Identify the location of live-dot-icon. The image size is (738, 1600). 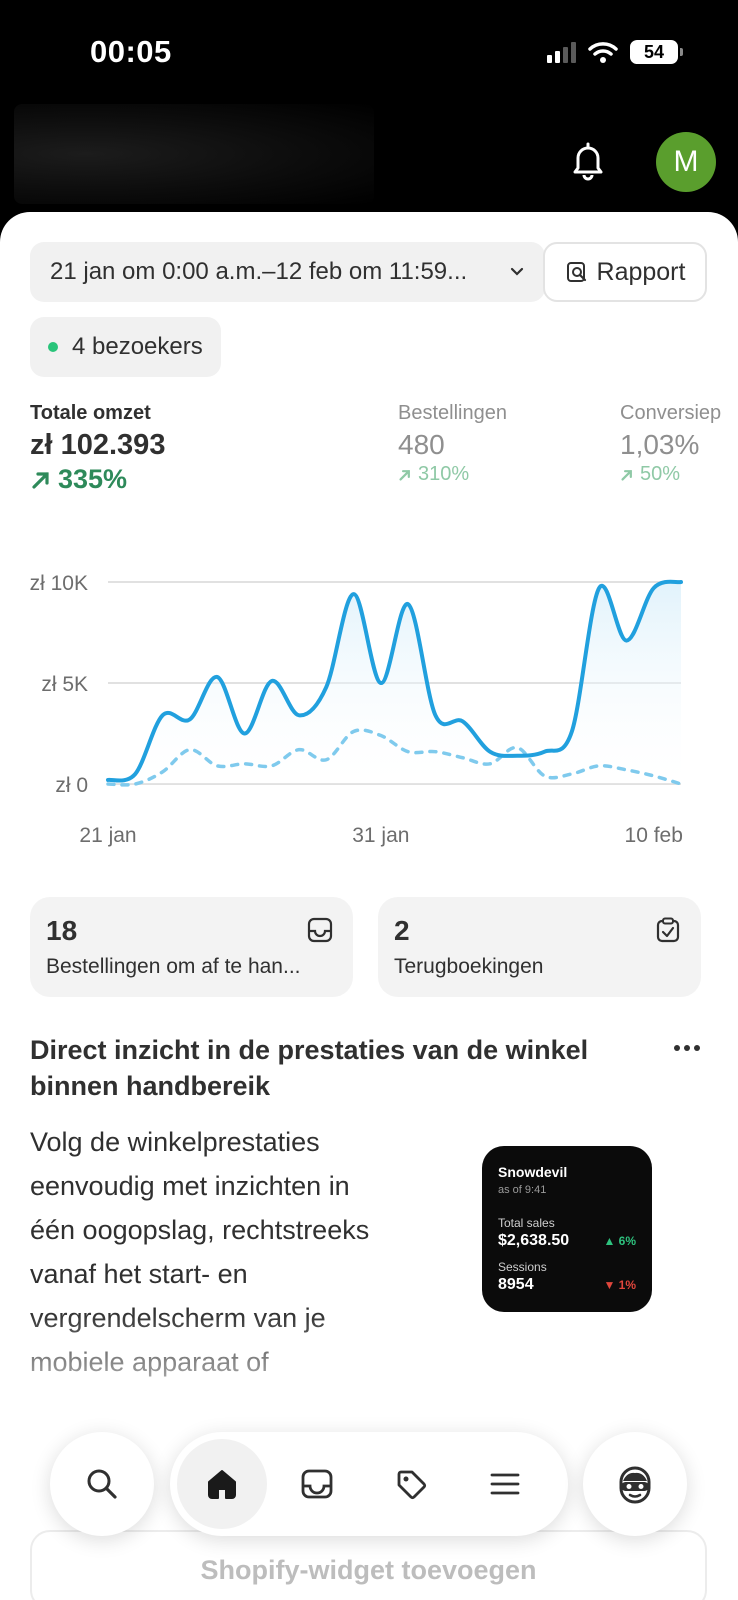
(53, 347).